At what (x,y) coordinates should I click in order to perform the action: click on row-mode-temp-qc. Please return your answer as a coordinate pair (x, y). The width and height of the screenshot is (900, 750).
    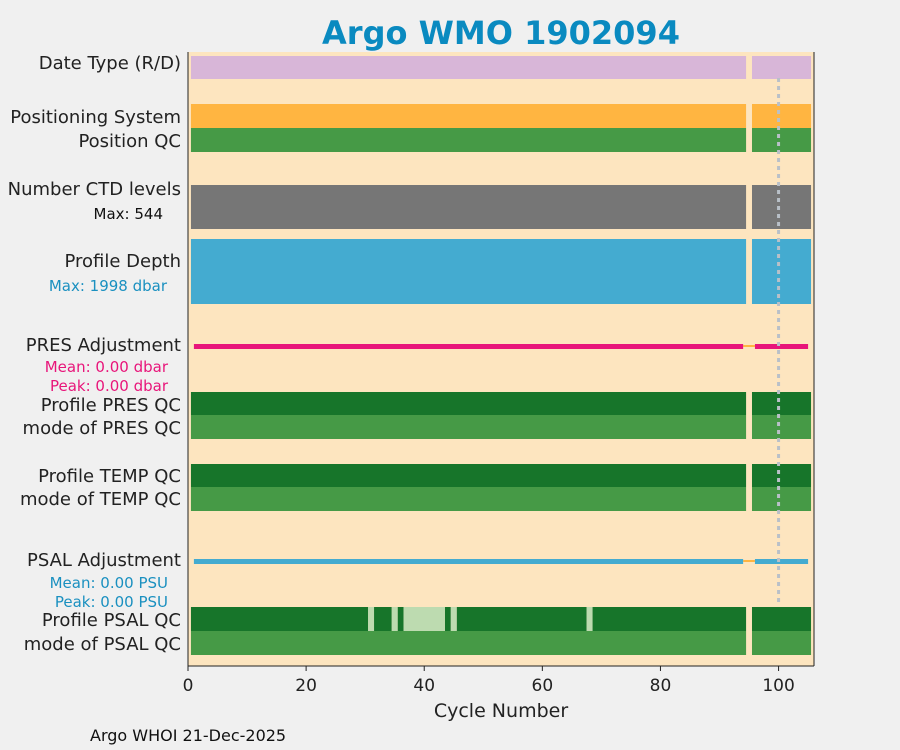
    Looking at the image, I should click on (501, 499).